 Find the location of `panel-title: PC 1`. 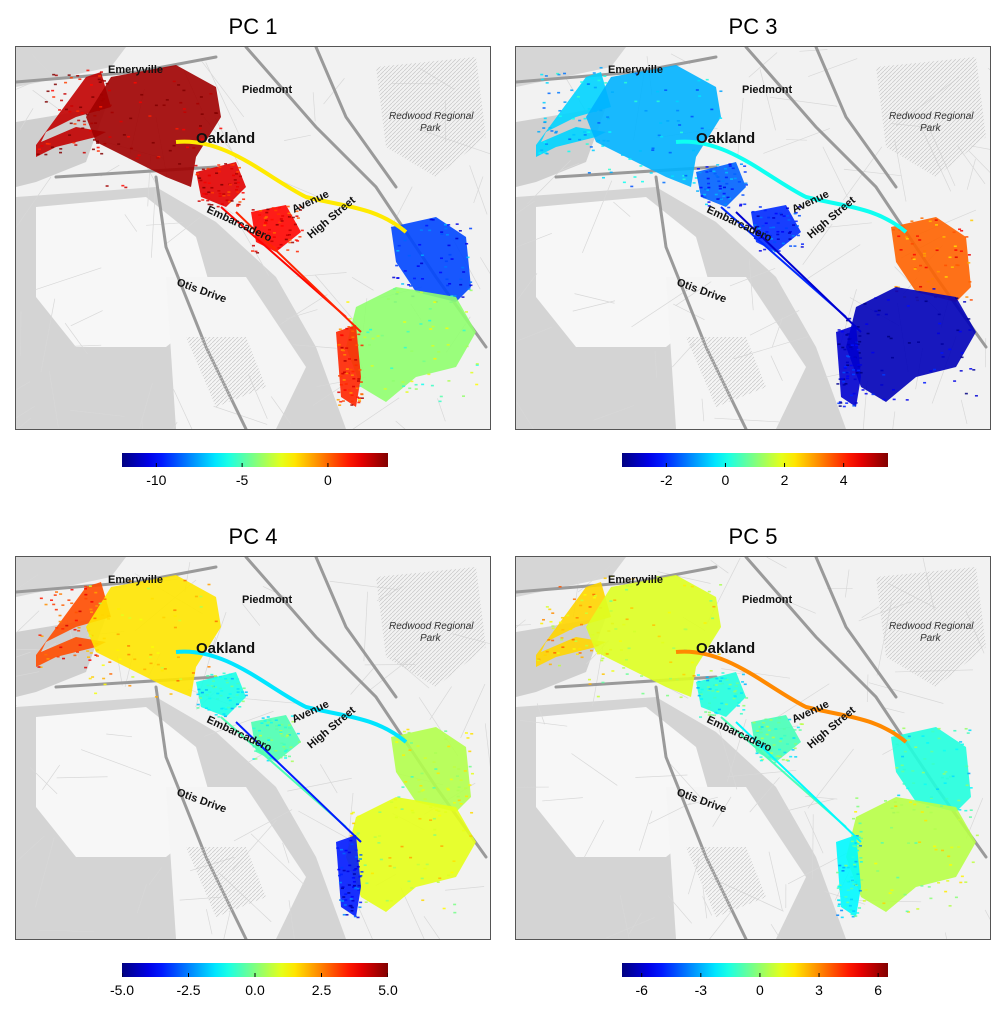

panel-title: PC 1 is located at coordinates (253, 26).